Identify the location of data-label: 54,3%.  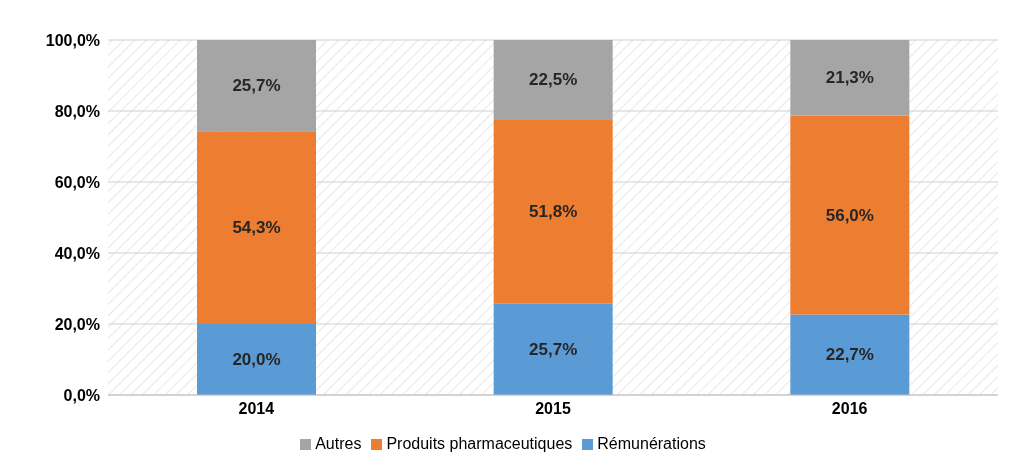
(256, 228).